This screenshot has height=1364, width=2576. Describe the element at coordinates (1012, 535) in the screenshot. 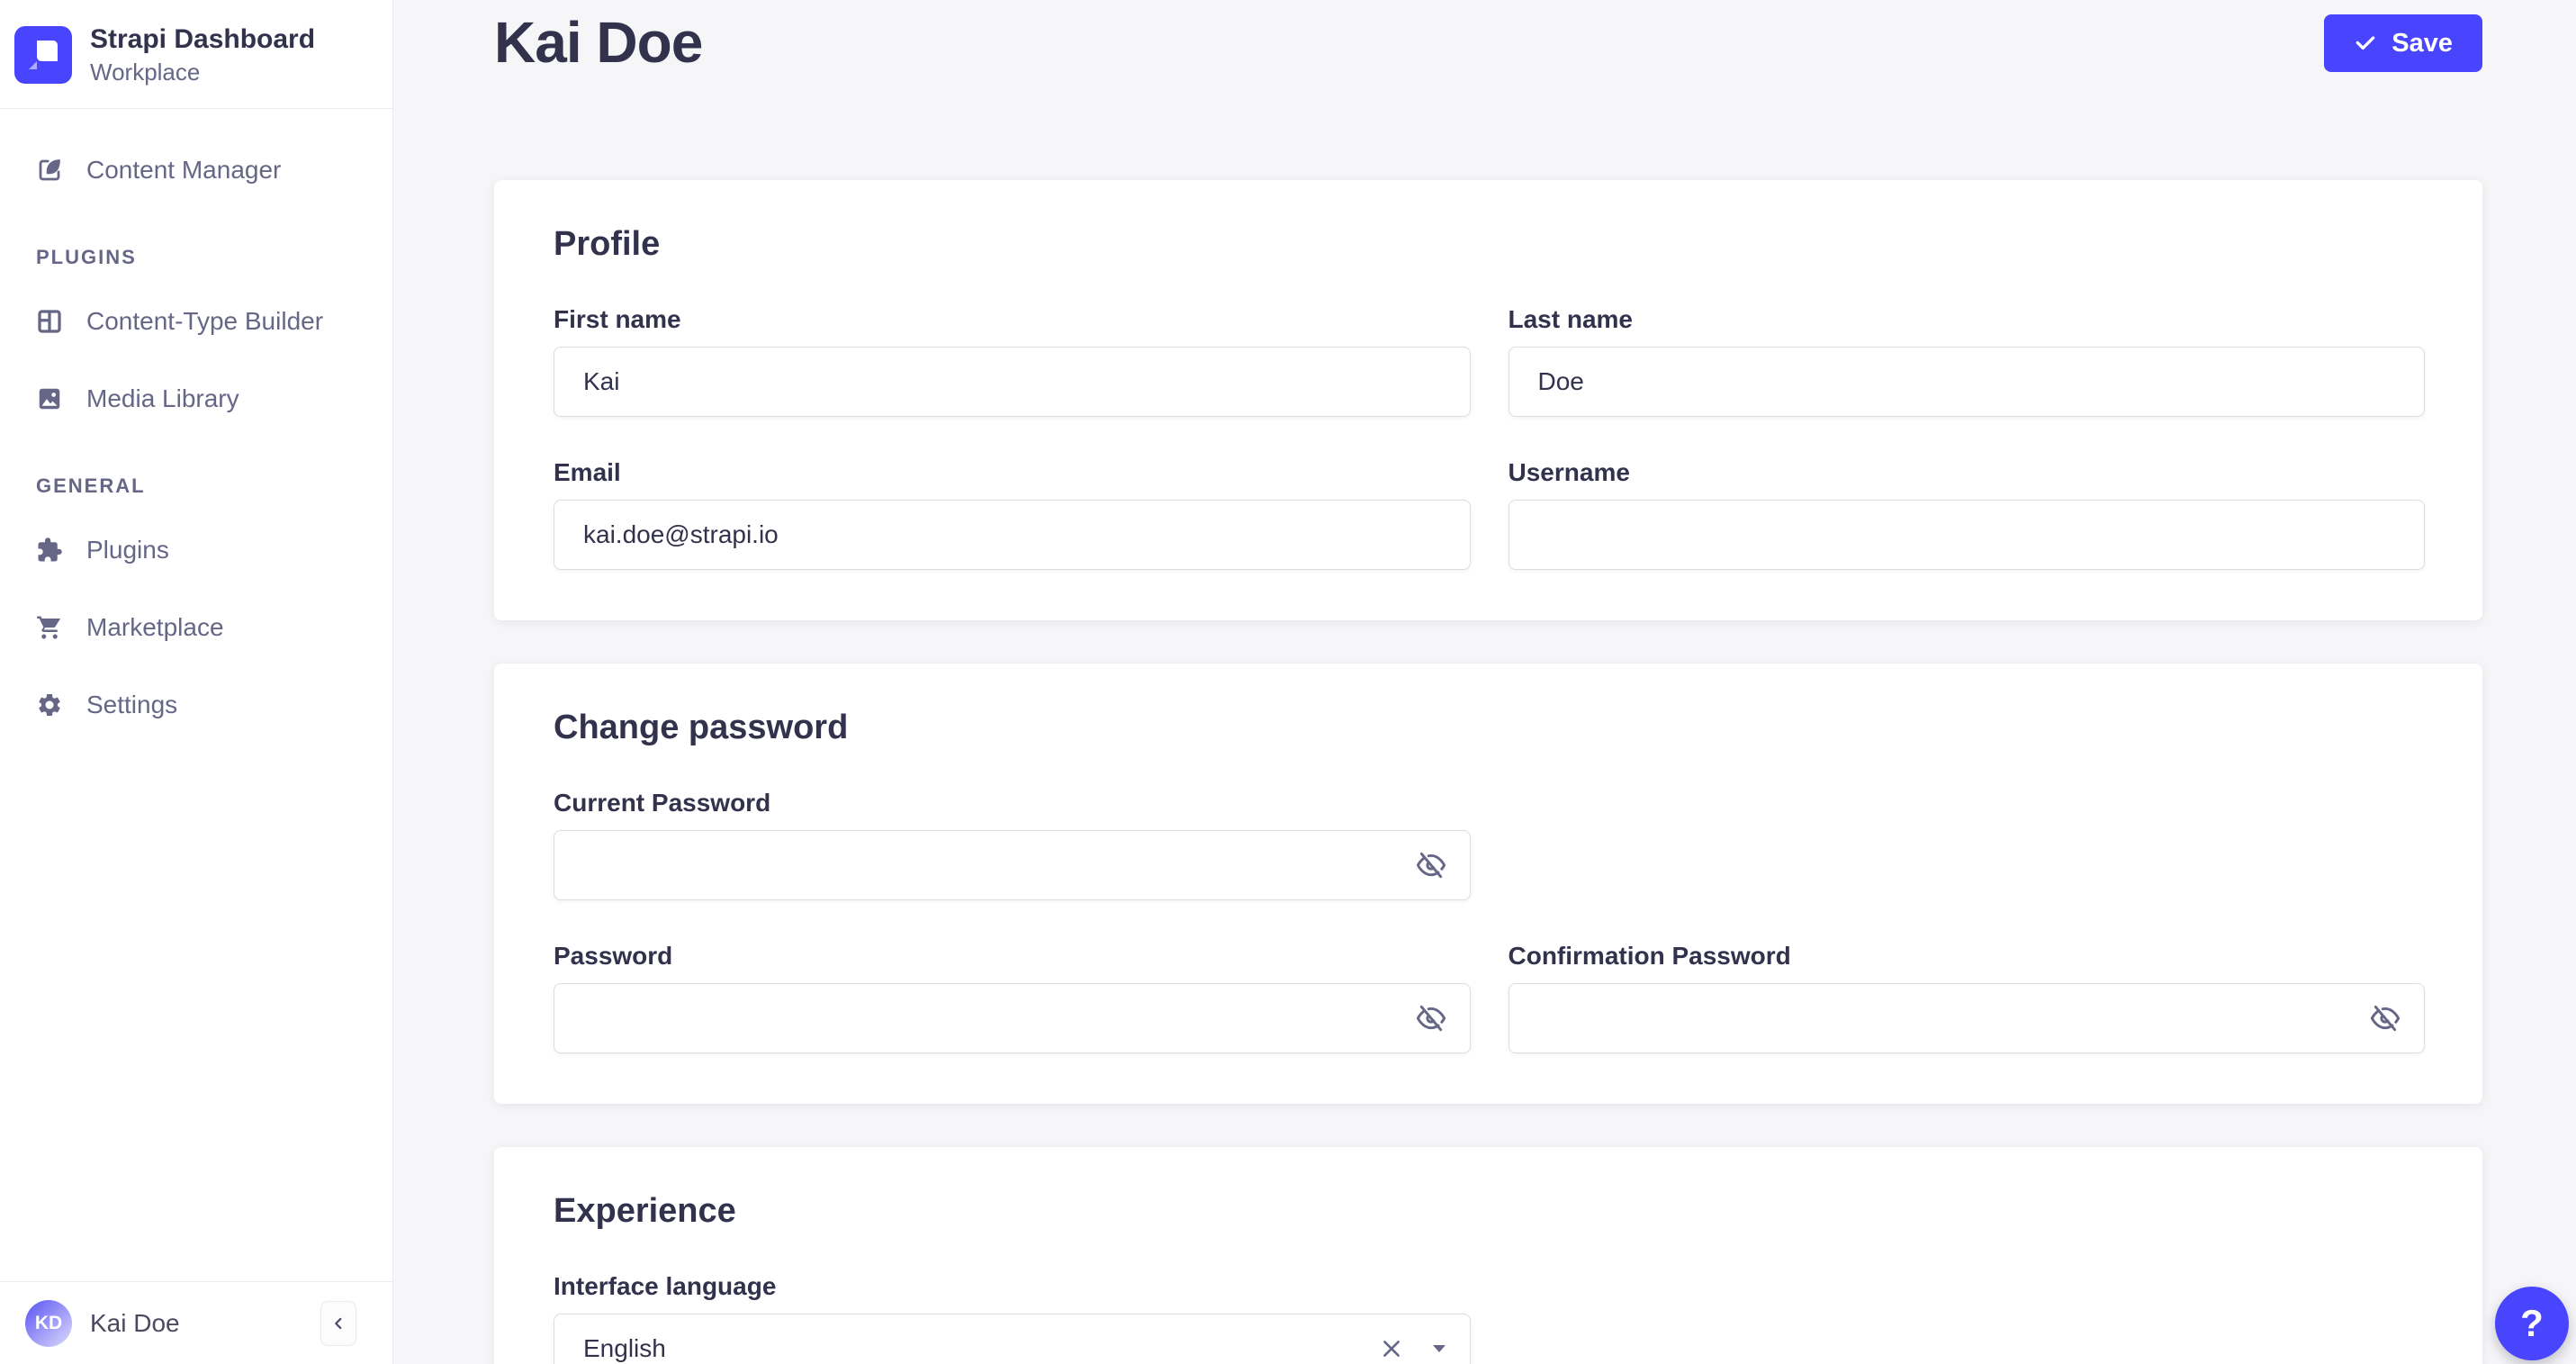

I see `email-input` at that location.